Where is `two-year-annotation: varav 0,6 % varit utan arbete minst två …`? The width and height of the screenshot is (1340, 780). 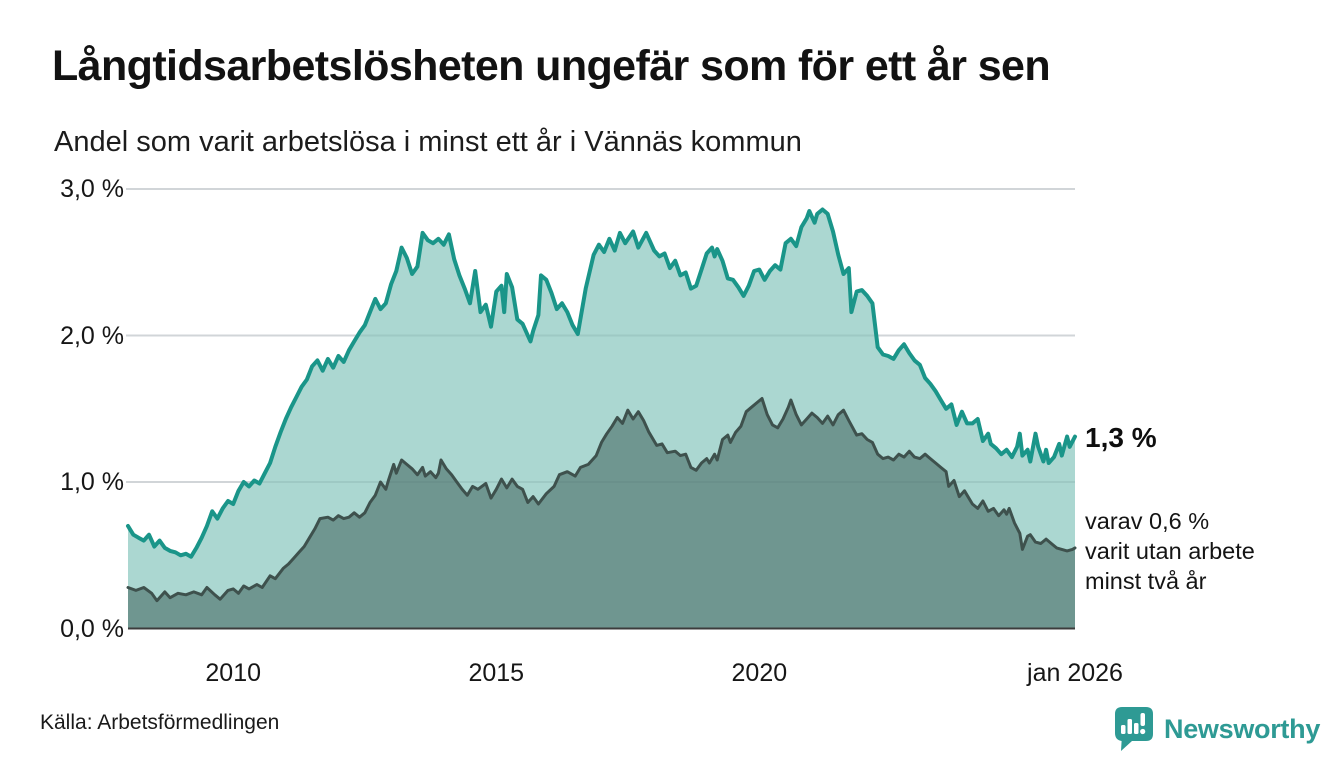
two-year-annotation: varav 0,6 % varit utan arbete minst två … is located at coordinates (1170, 551).